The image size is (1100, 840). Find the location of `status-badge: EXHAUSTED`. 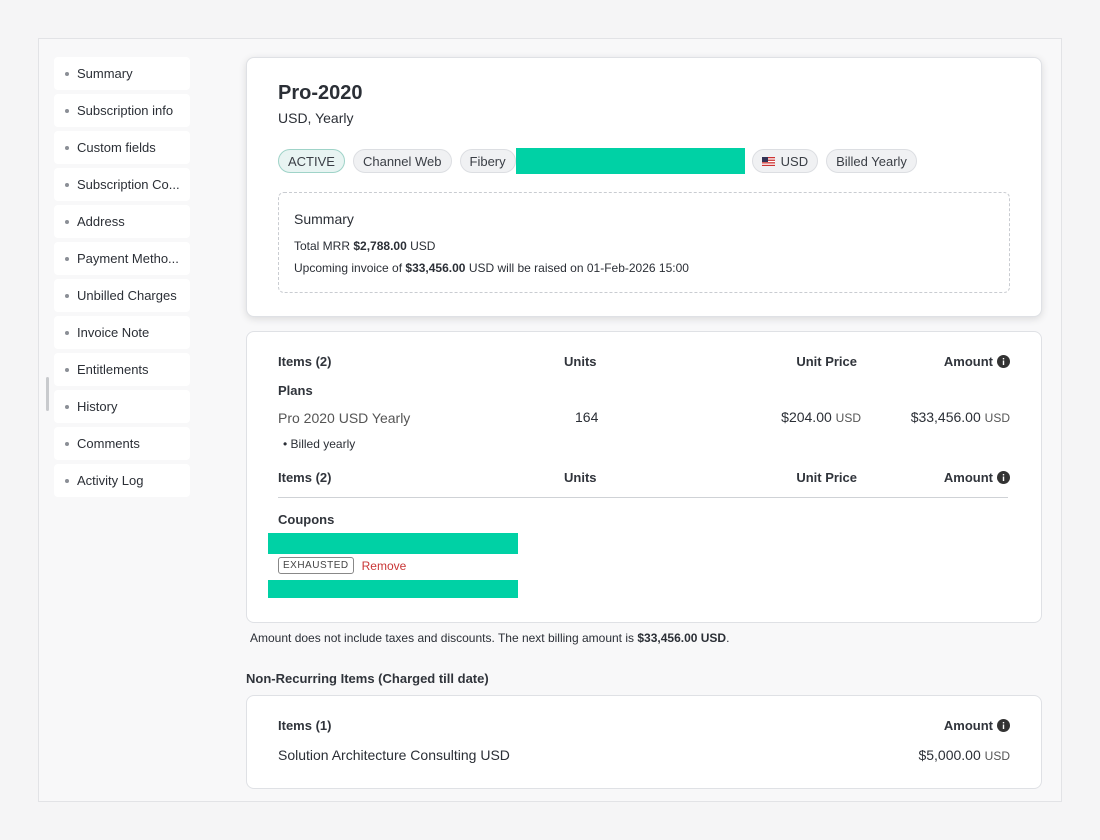

status-badge: EXHAUSTED is located at coordinates (316, 565).